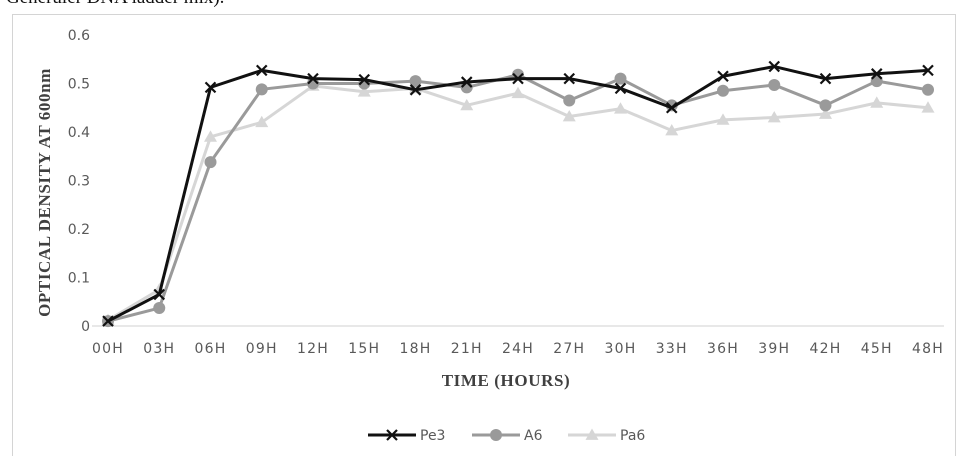  What do you see at coordinates (262, 349) in the screenshot?
I see `x-tick-label: 09H` at bounding box center [262, 349].